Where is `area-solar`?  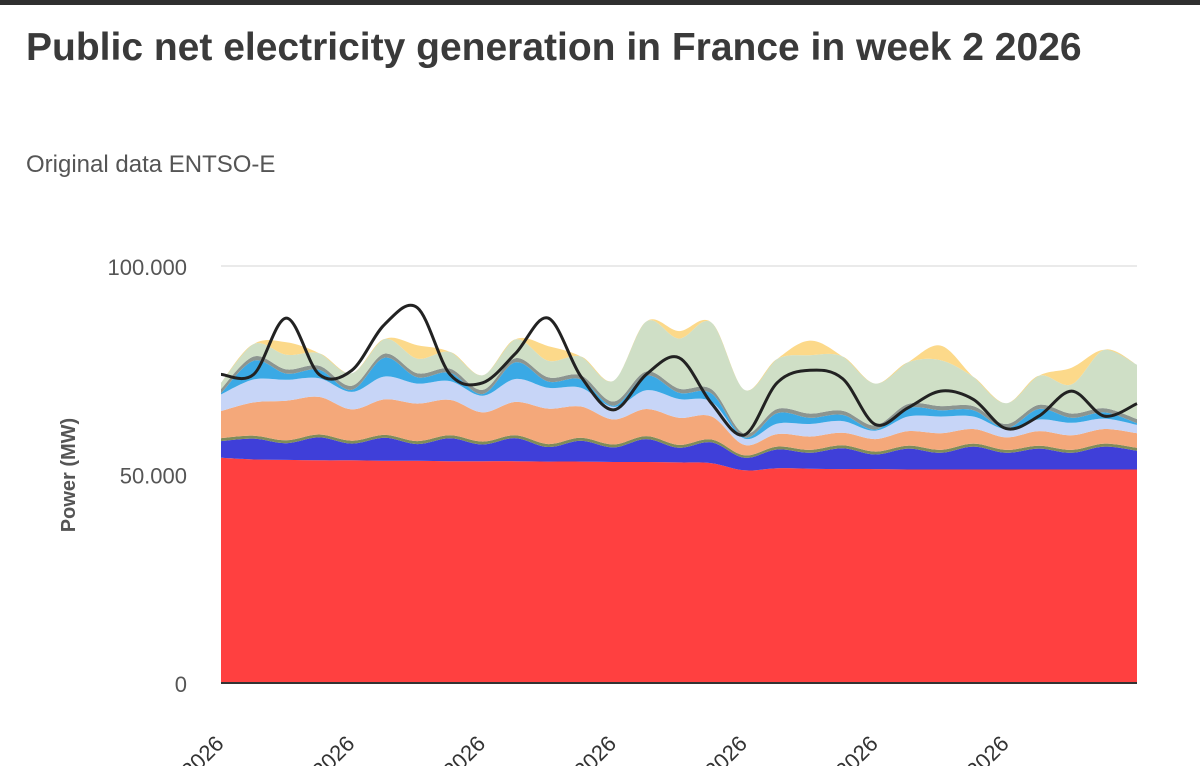 area-solar is located at coordinates (679, 361).